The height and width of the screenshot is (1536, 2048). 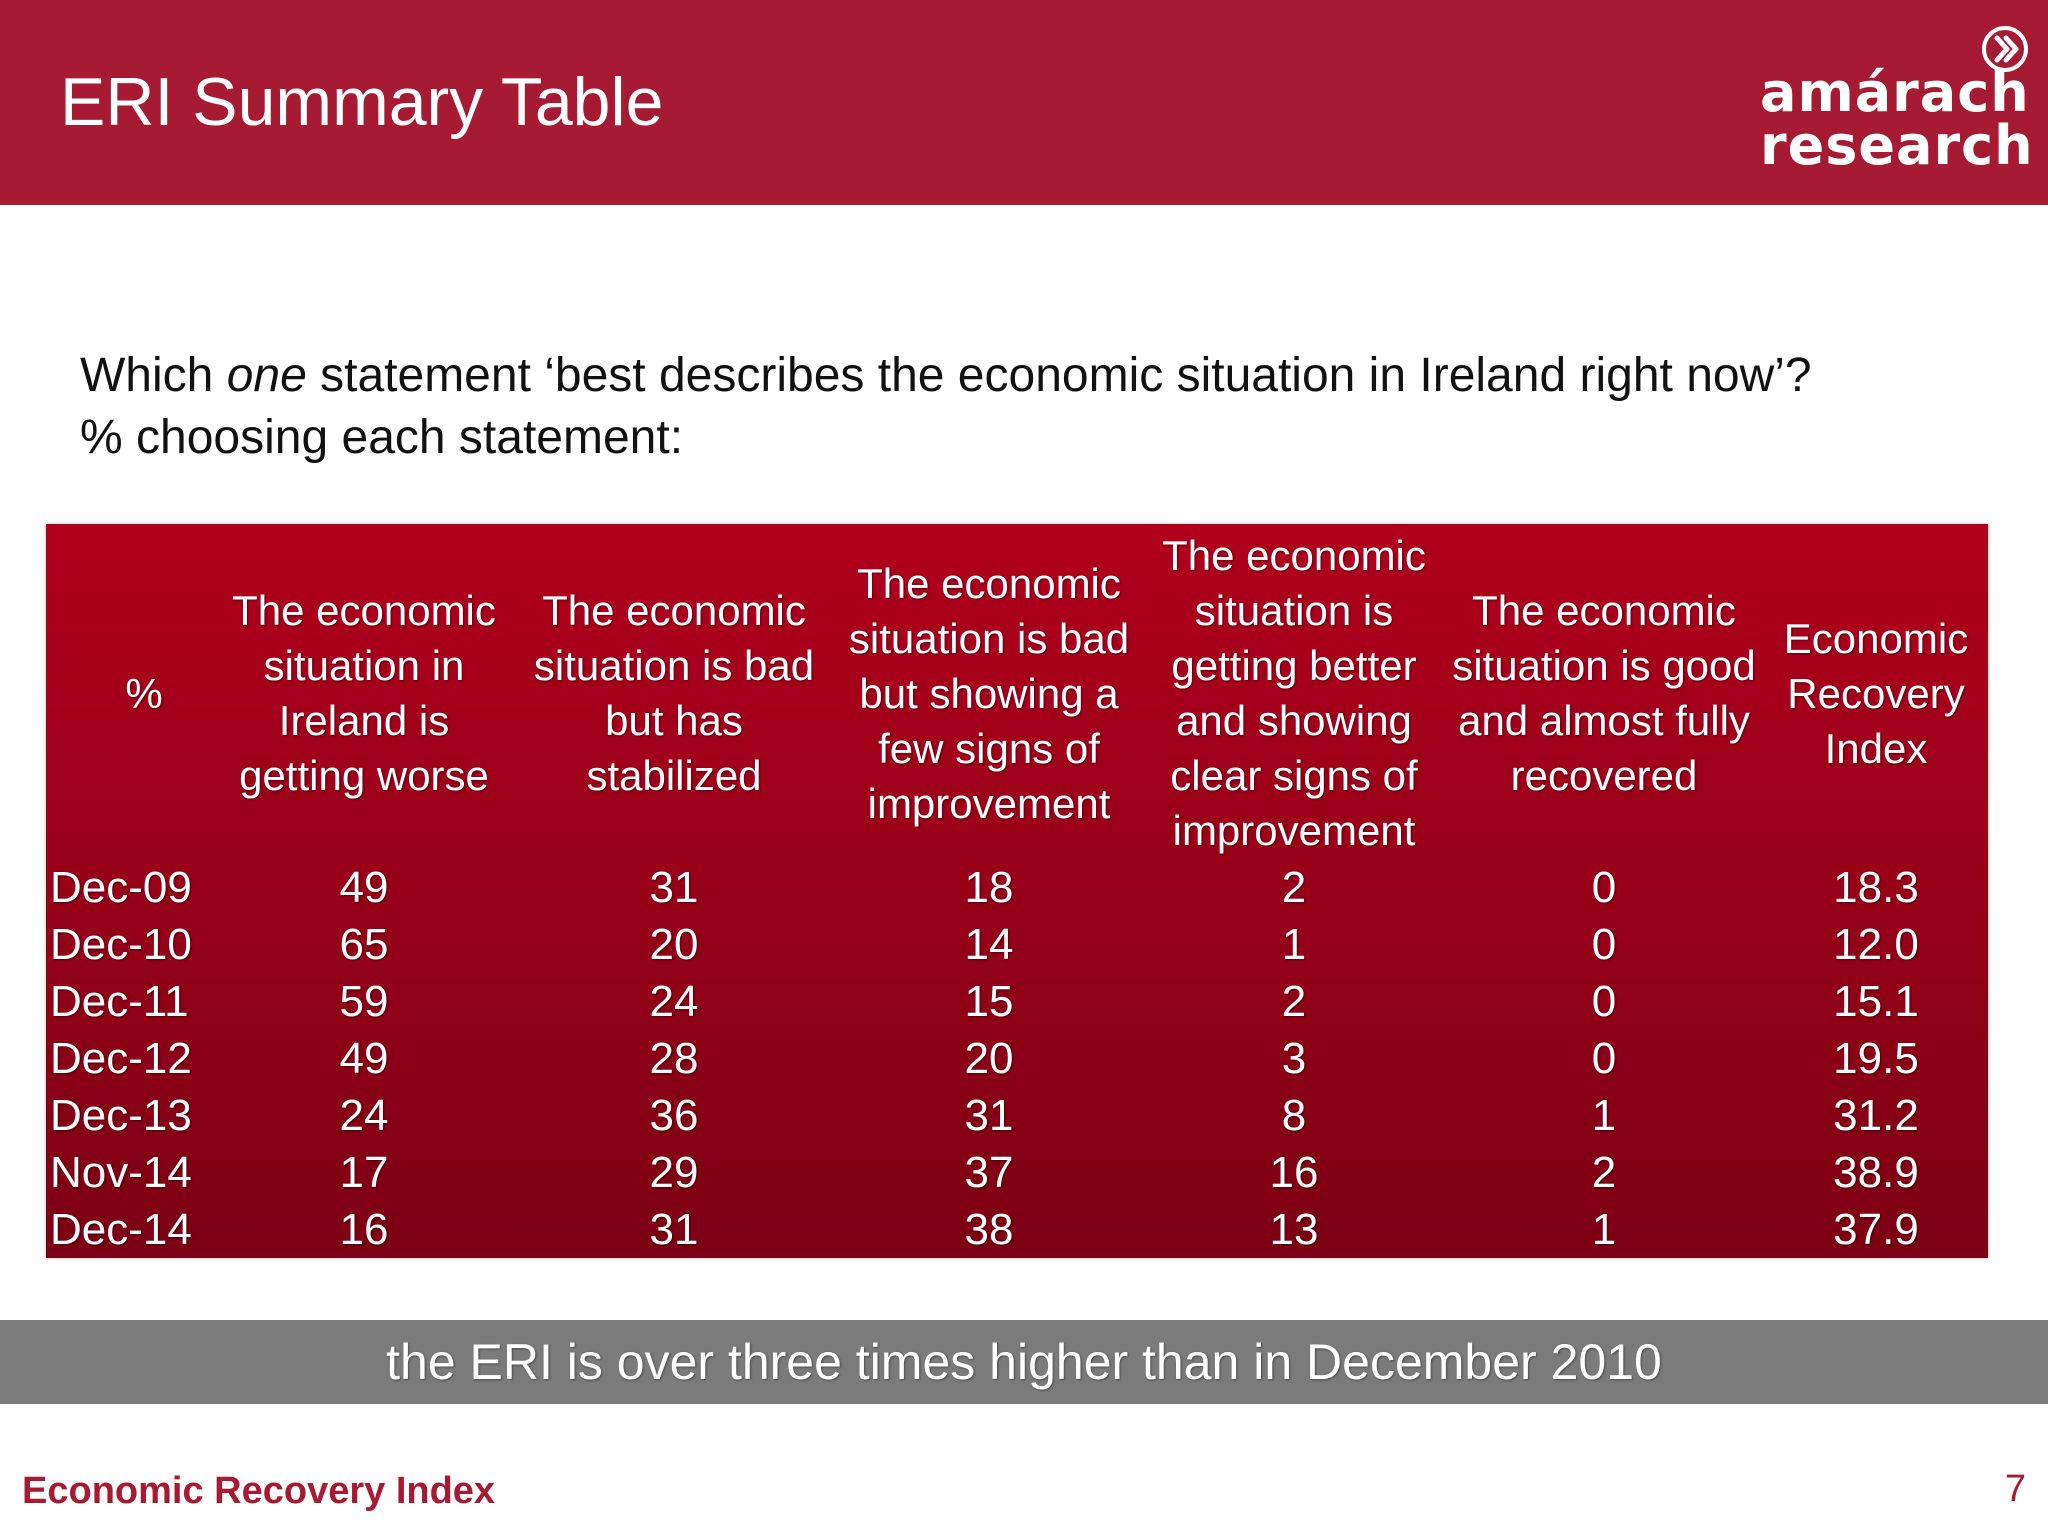 What do you see at coordinates (1017, 1058) in the screenshot?
I see `table-row: Dec-12 49 28 20 3 0 19.5` at bounding box center [1017, 1058].